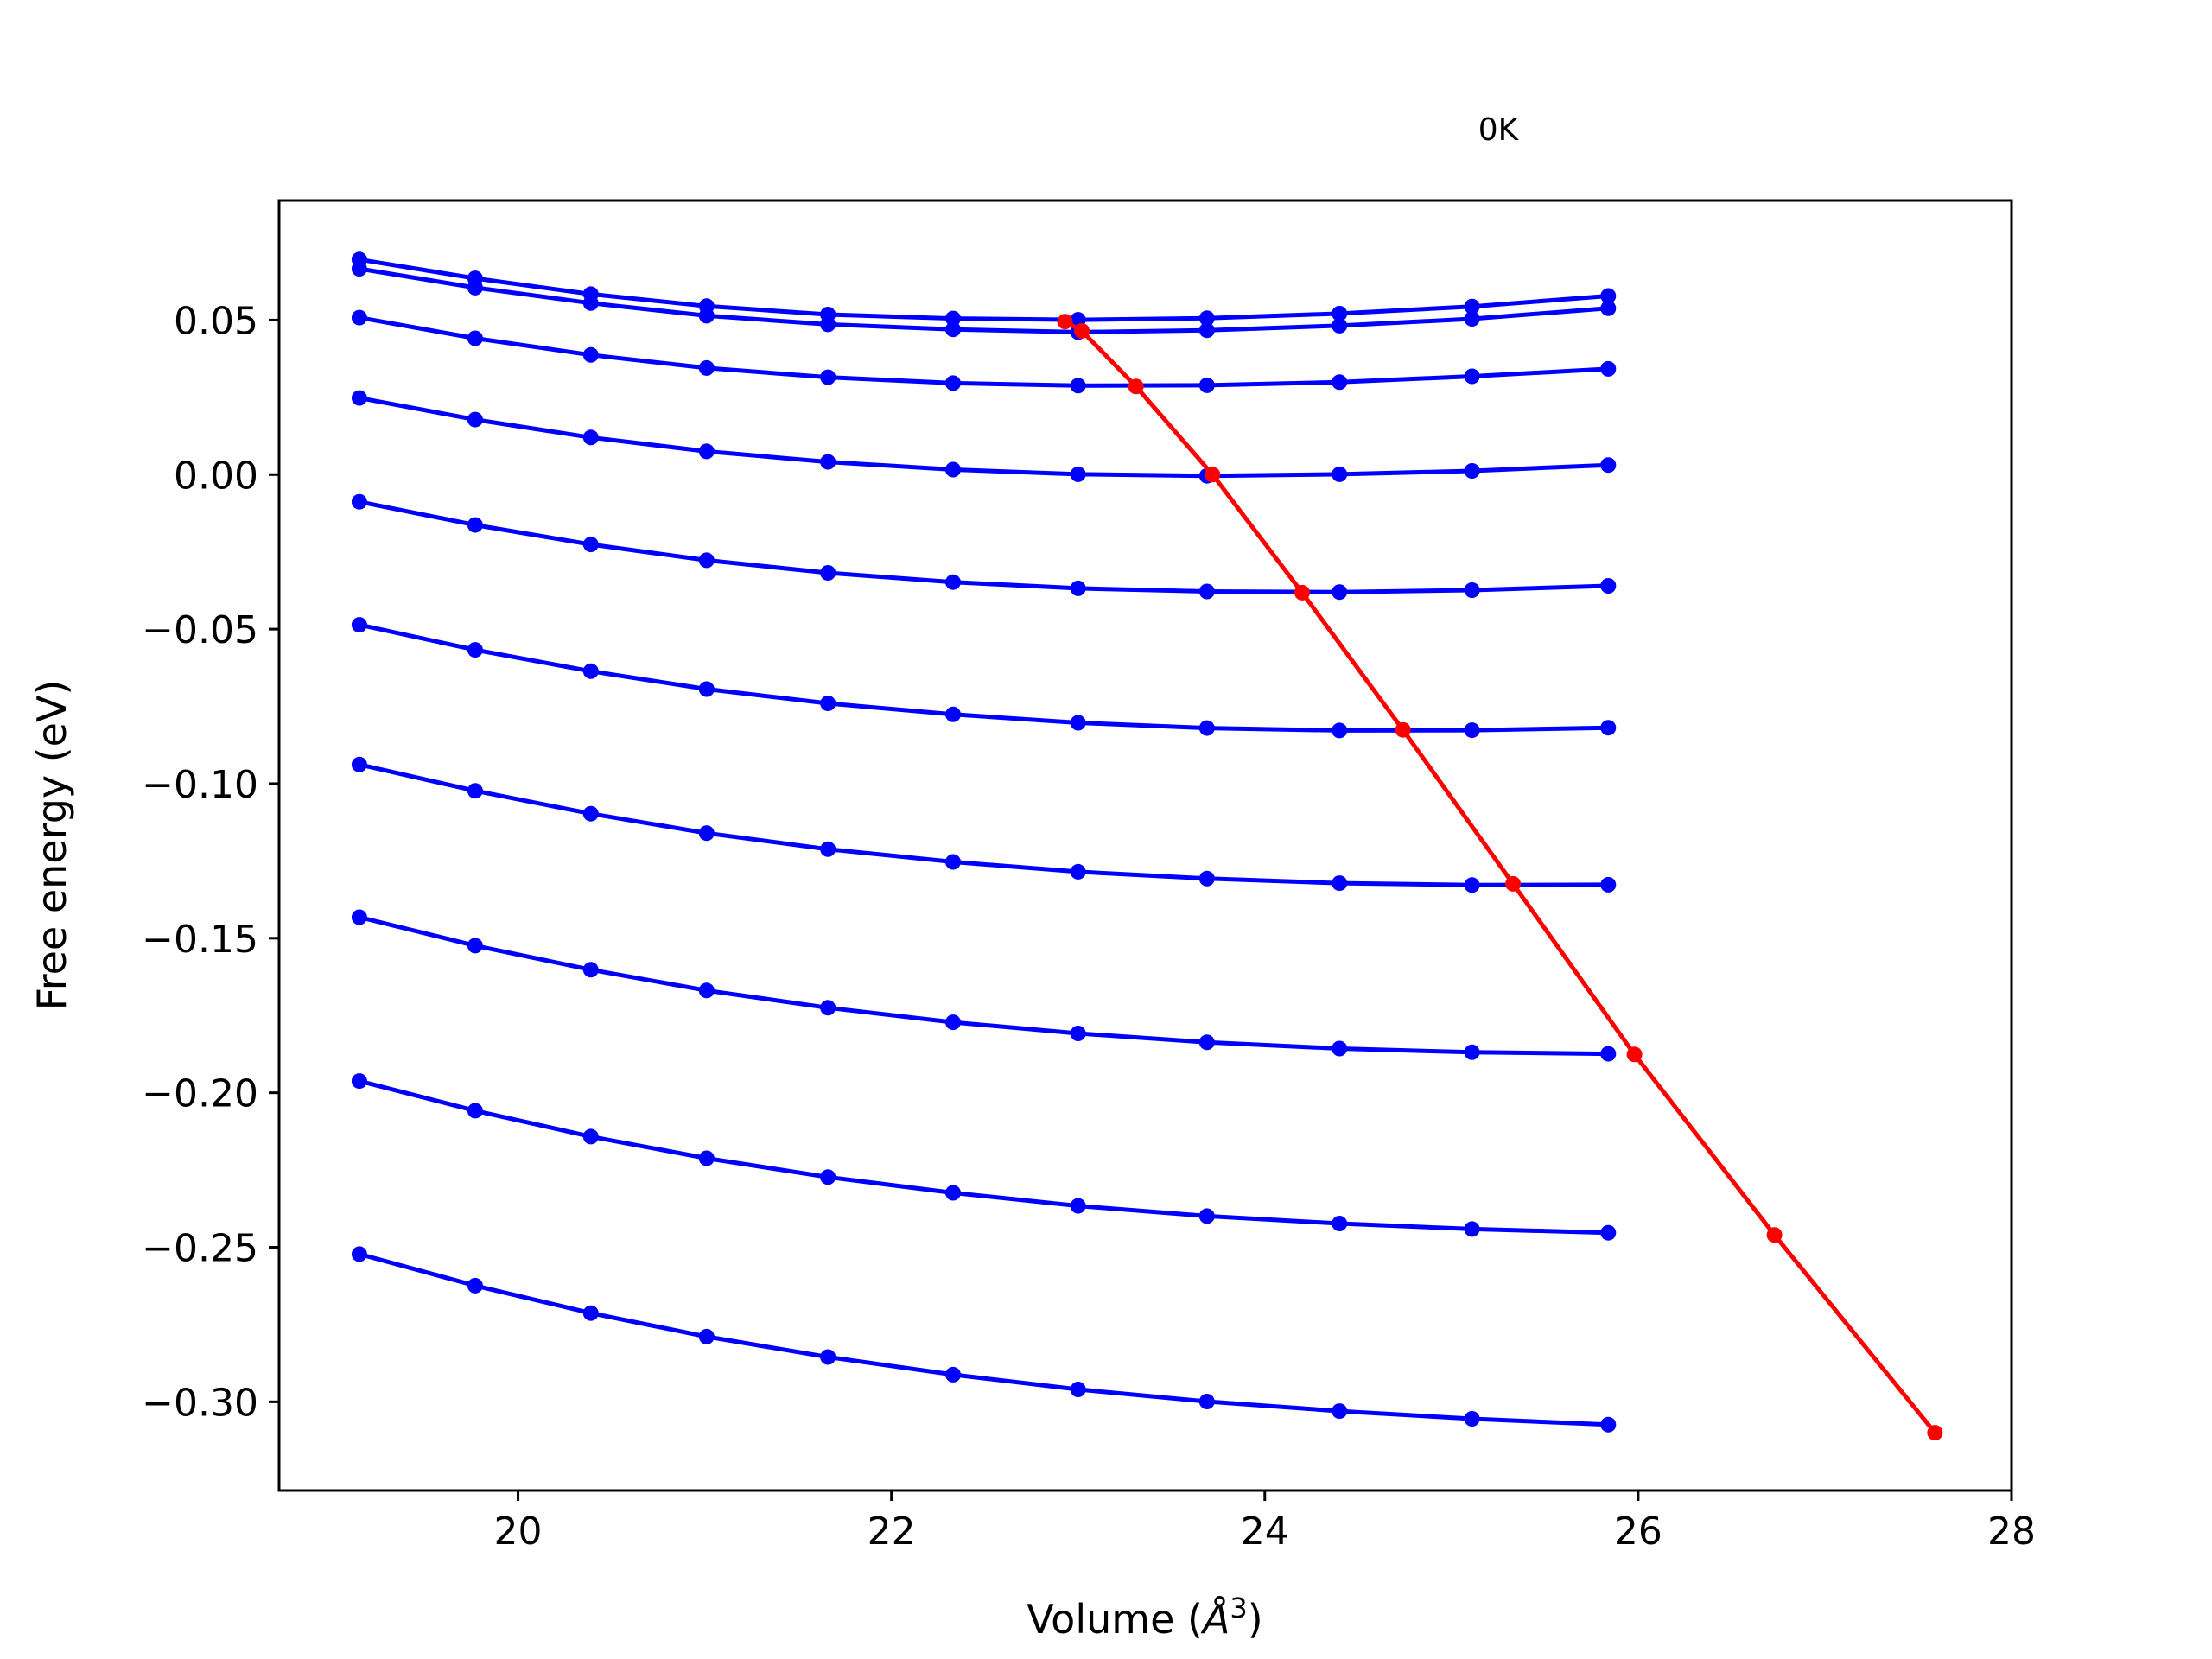 The width and height of the screenshot is (2212, 1659). I want to click on x-tick-label: 28, so click(2011, 1532).